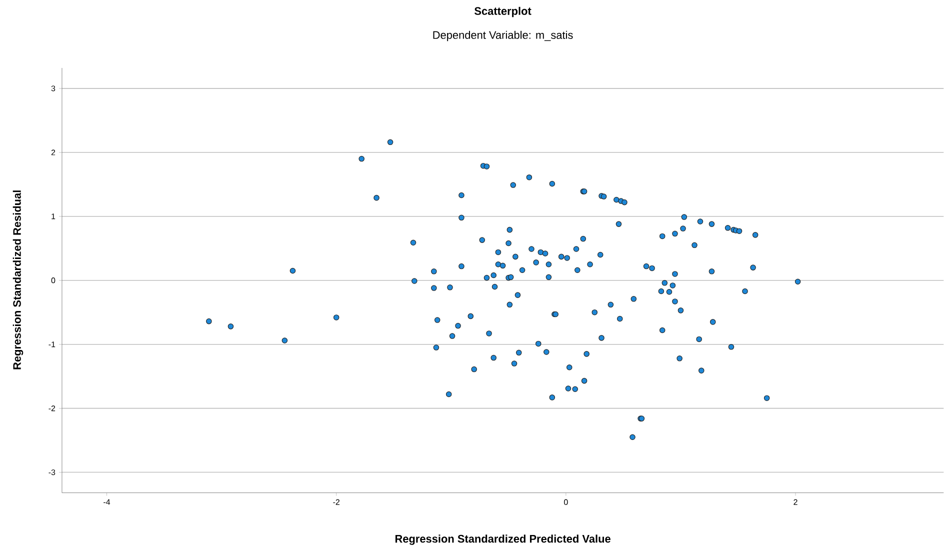  Describe the element at coordinates (18, 280) in the screenshot. I see `y-axis-title: Regression Standardized Residual` at that location.